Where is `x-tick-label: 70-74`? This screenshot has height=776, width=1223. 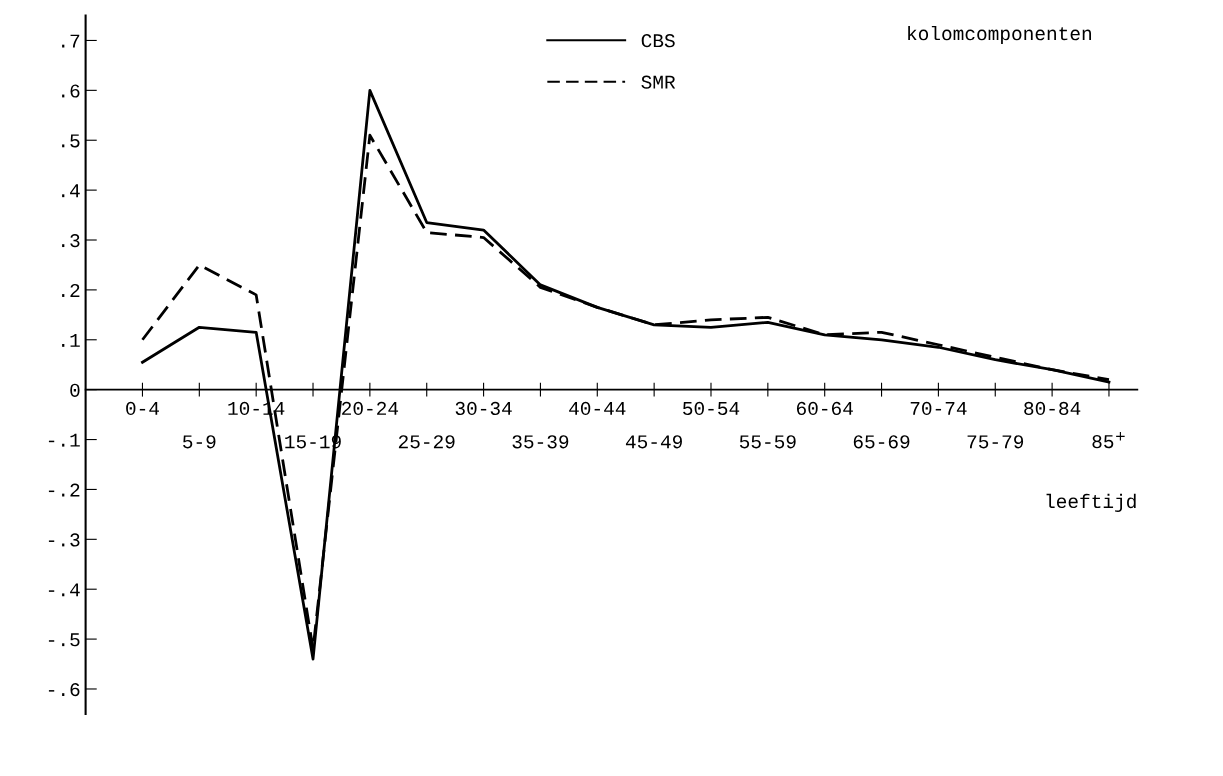
x-tick-label: 70-74 is located at coordinates (938, 408).